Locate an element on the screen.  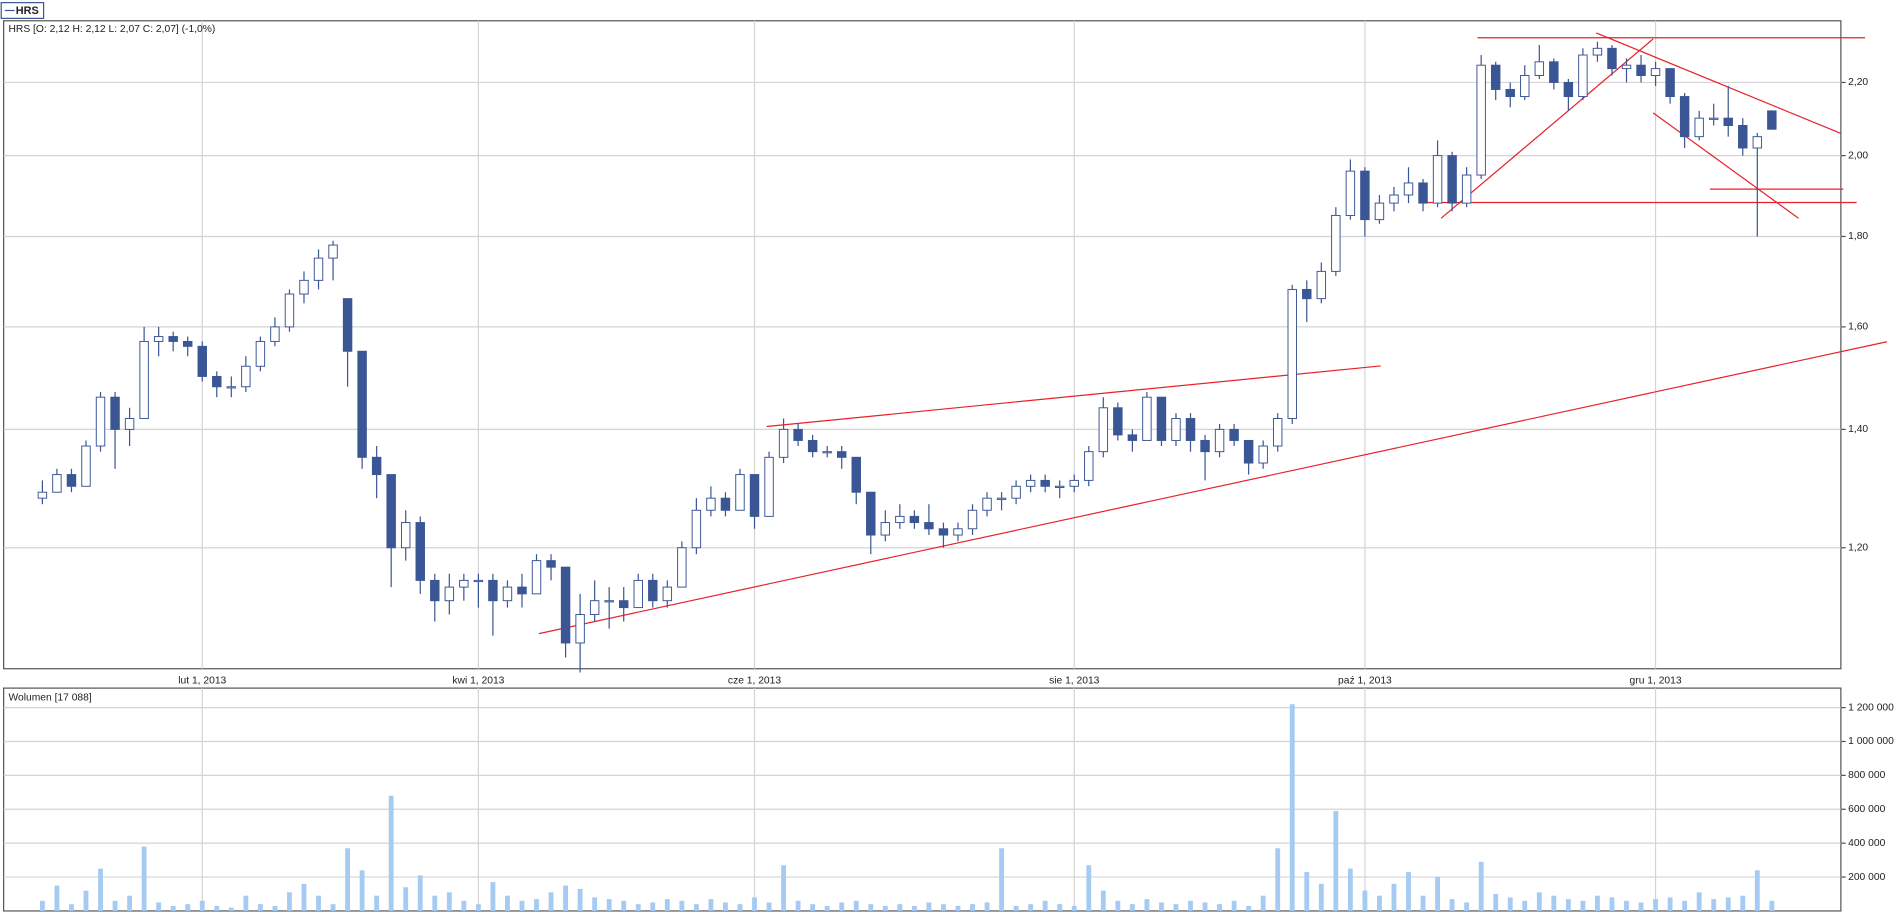
y-tick-label: 200 000 is located at coordinates (1866, 877).